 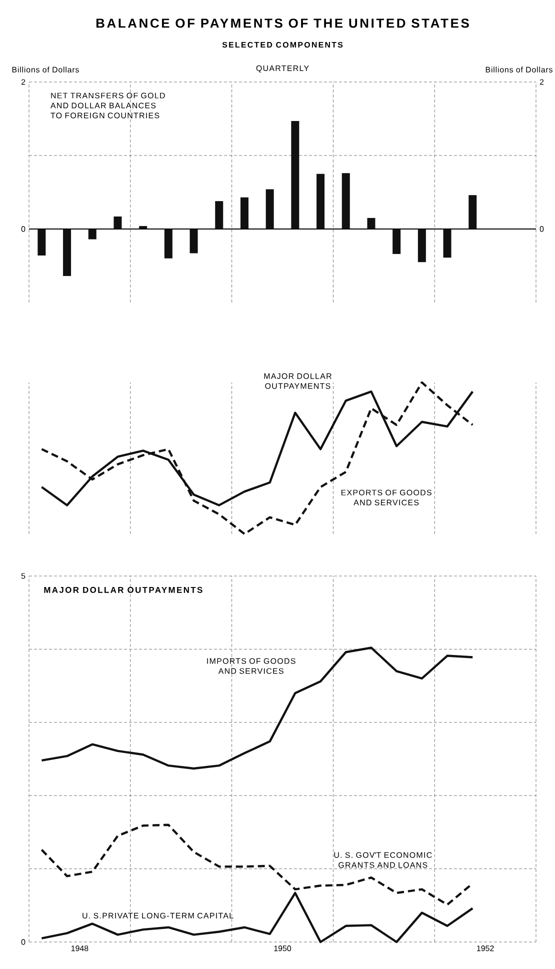 I want to click on chart-title: BALANCE OF PAYMENTS OF THE UNITED STATES, so click(x=282, y=23).